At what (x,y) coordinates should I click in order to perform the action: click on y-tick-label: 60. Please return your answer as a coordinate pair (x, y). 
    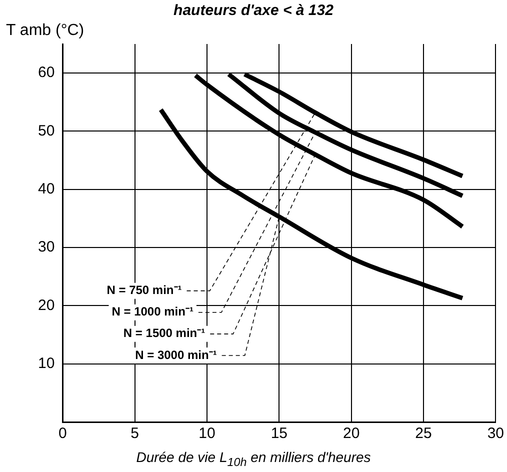
    Looking at the image, I should click on (46, 73).